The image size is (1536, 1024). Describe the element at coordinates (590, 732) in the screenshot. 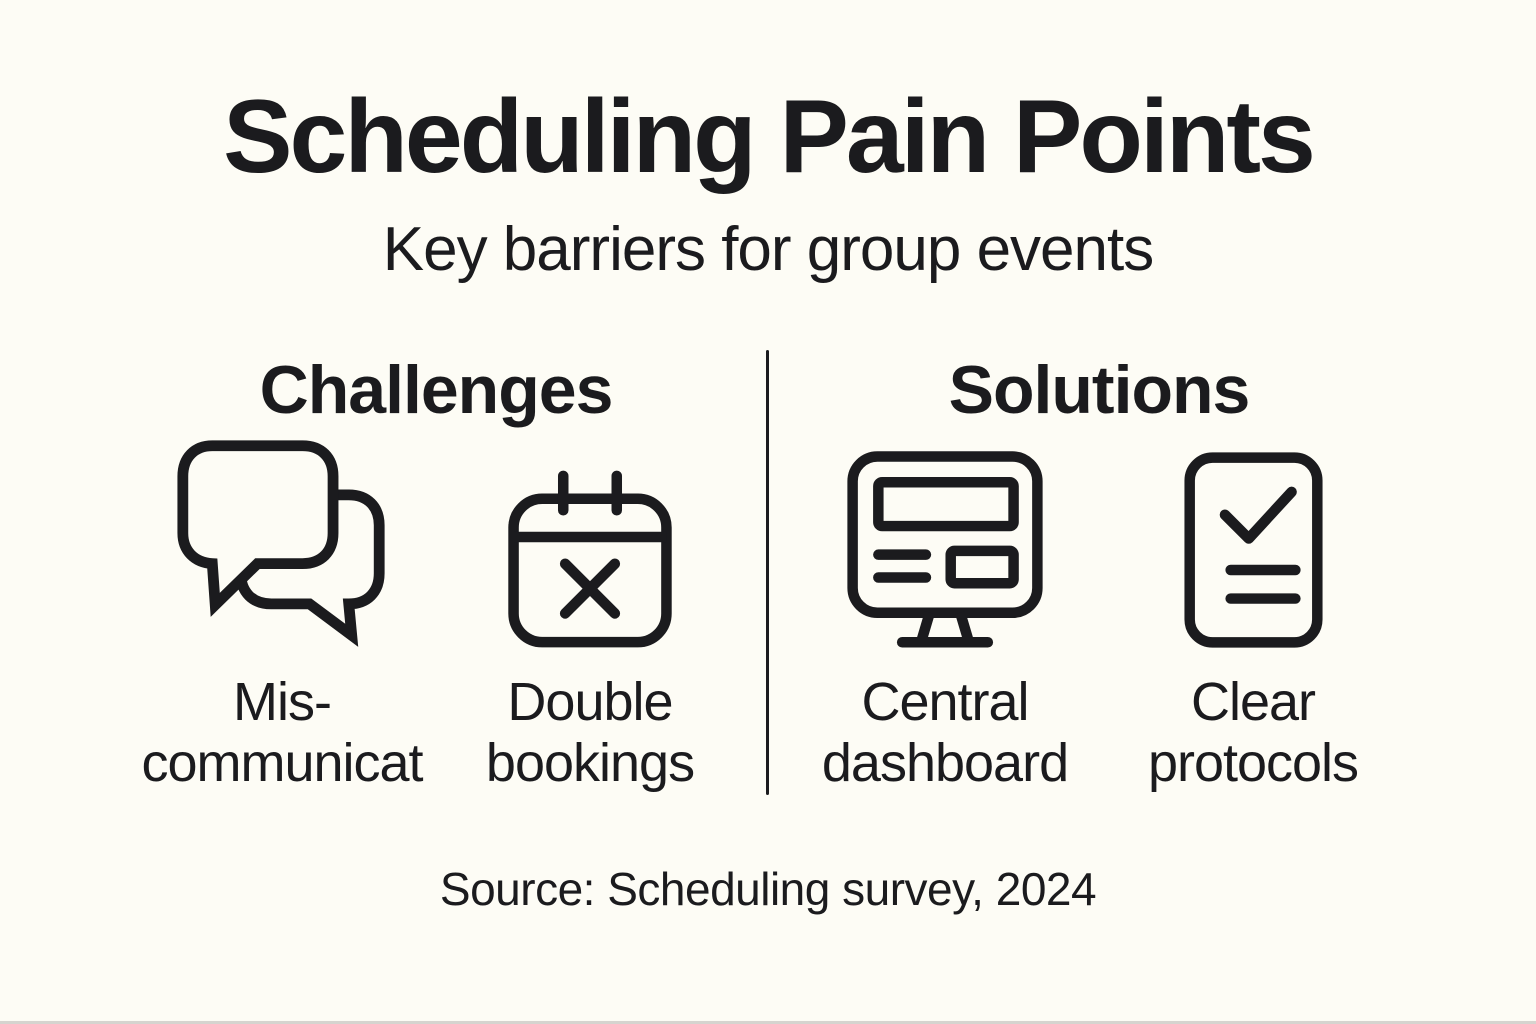

I see `double-bookings-label: Double bookings` at that location.